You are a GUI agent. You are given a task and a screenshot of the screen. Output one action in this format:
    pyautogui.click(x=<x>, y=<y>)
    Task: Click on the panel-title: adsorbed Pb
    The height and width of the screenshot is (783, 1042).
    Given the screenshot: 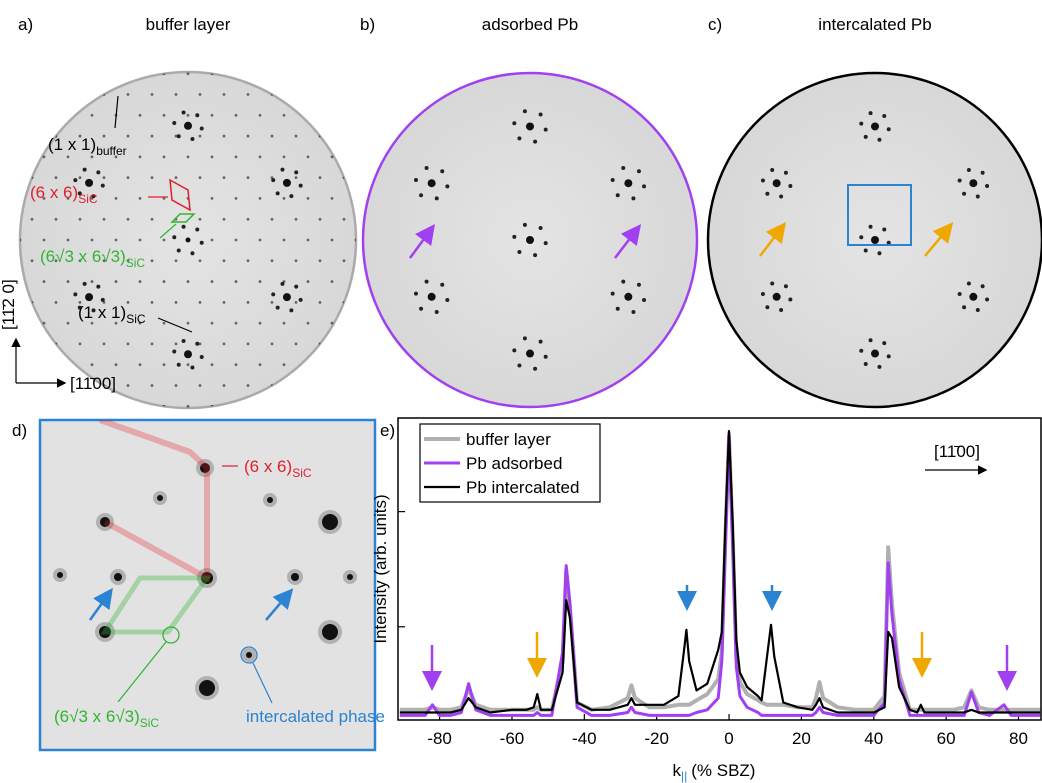 What is the action you would take?
    pyautogui.click(x=530, y=24)
    